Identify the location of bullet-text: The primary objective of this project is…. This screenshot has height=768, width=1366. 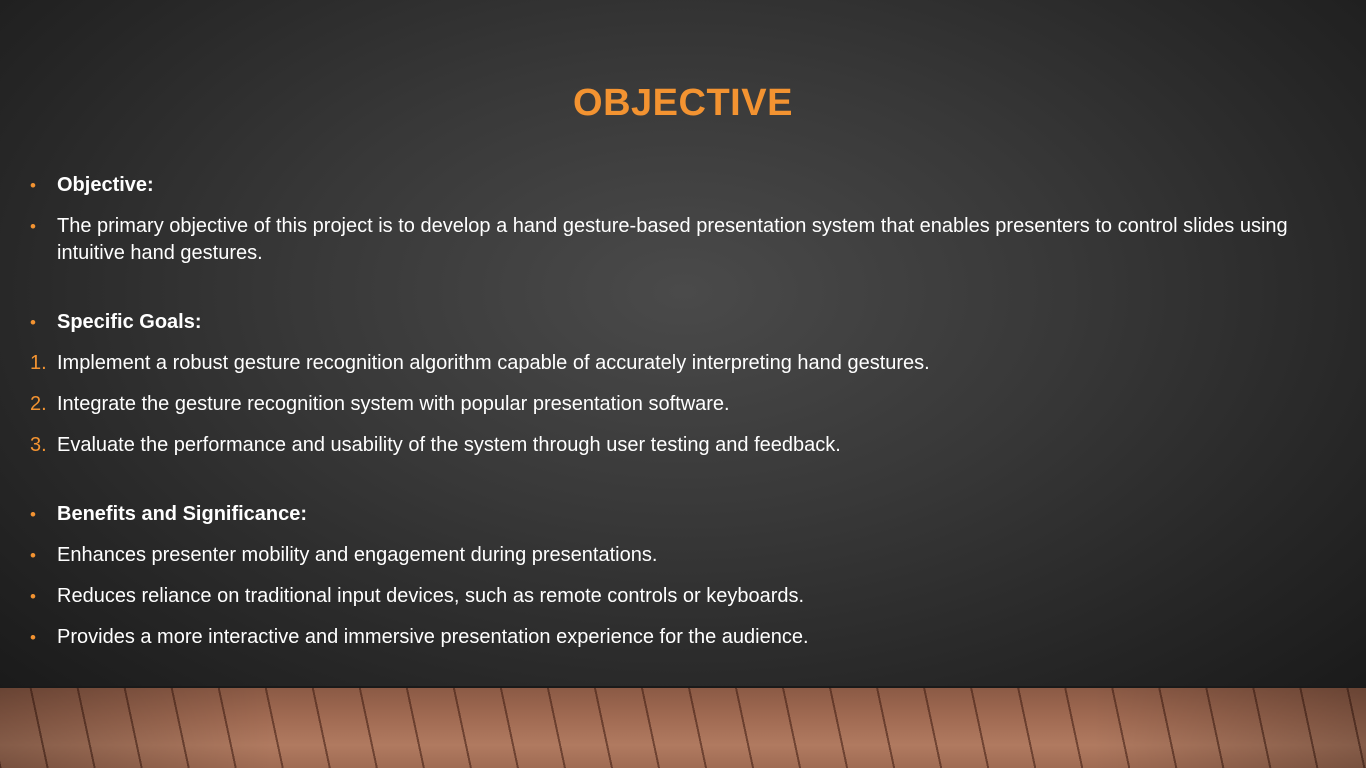
(672, 239).